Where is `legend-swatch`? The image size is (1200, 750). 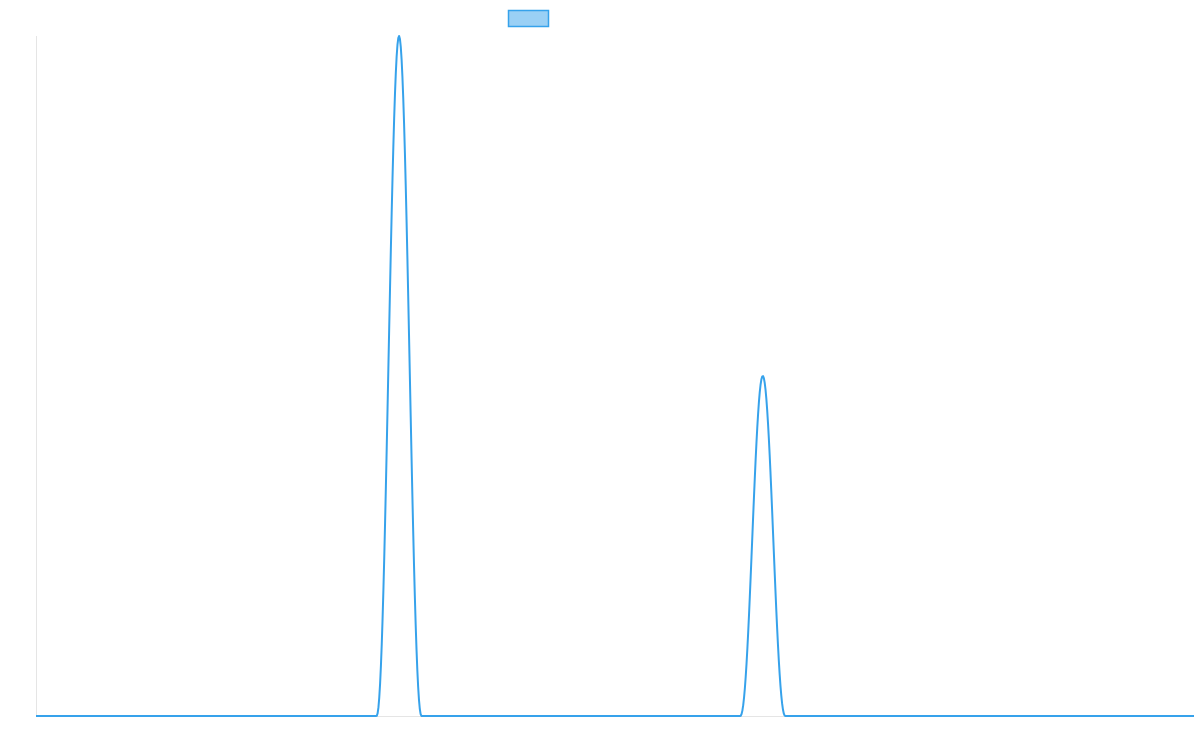 legend-swatch is located at coordinates (528, 18).